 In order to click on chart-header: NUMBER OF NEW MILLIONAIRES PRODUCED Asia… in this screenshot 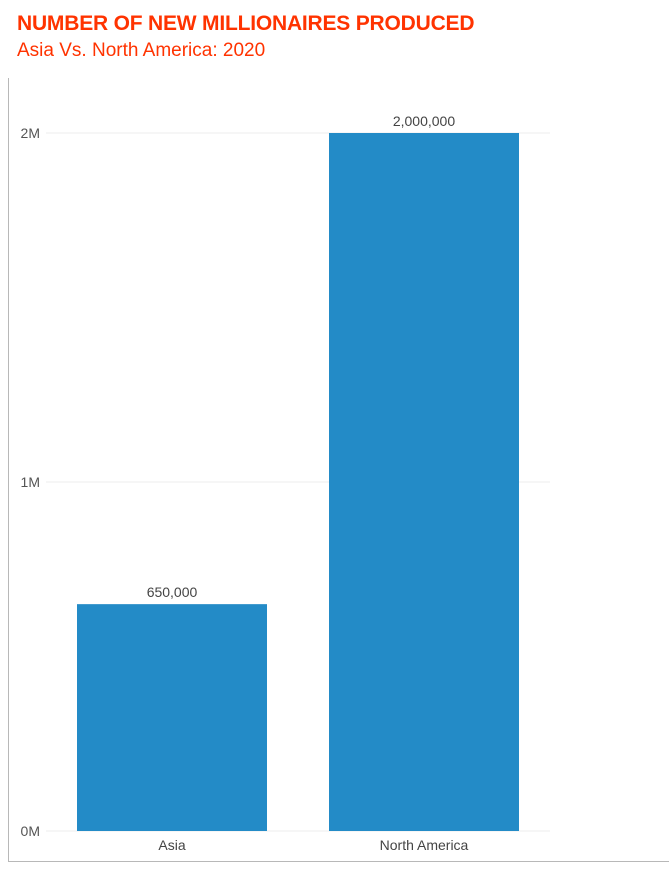, I will do `click(337, 37)`.